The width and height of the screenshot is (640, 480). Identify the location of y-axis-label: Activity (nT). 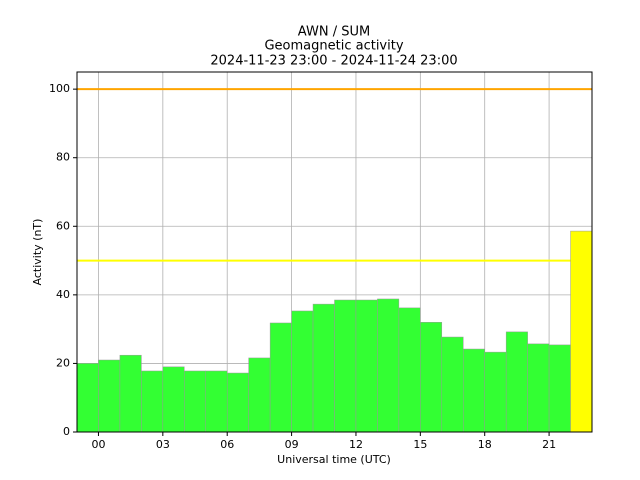
(37, 252).